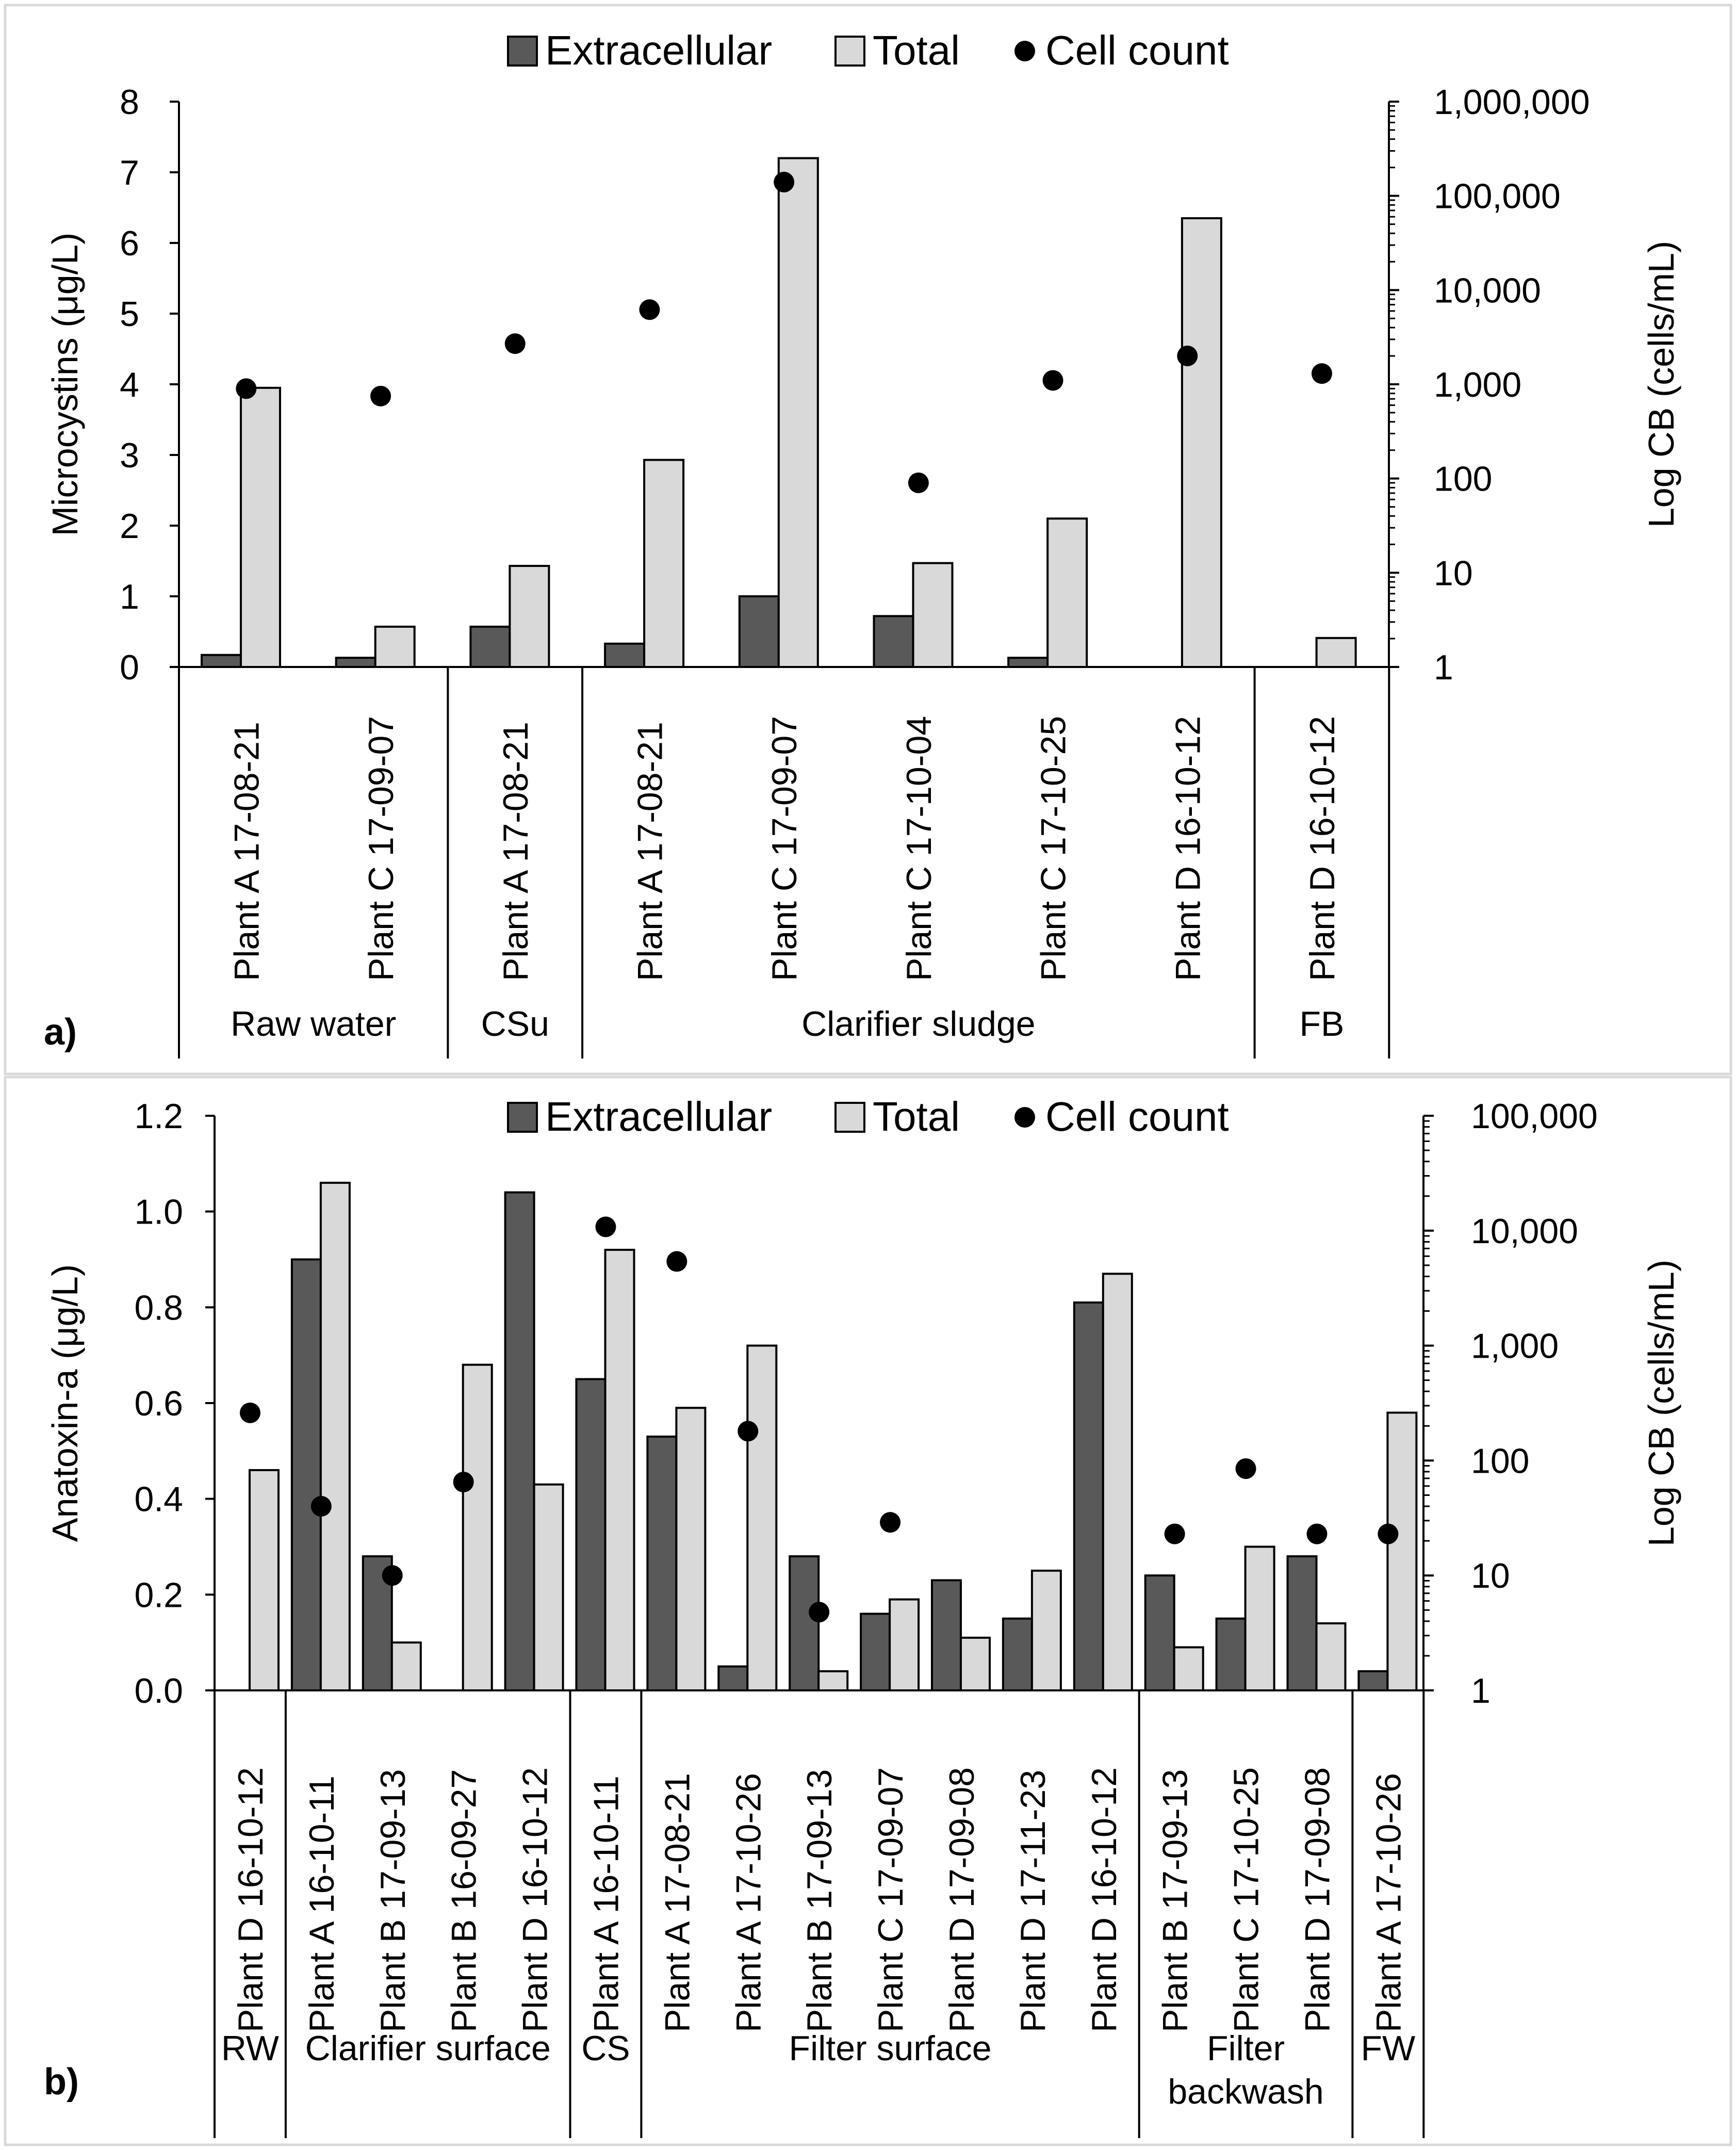 This screenshot has height=2150, width=1736. Describe the element at coordinates (158, 1117) in the screenshot. I see `y-tick-label: 1.2` at that location.